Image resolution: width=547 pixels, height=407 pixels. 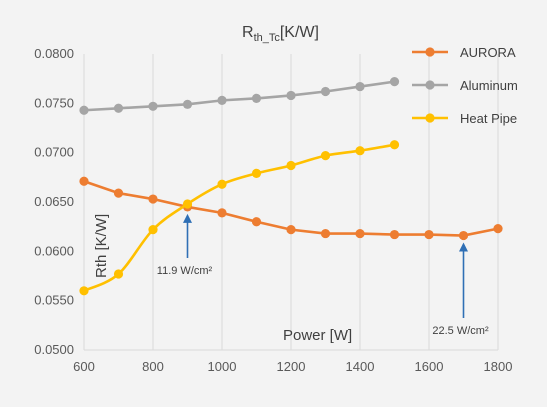 I want to click on x-tick-label: 1600, so click(x=429, y=366).